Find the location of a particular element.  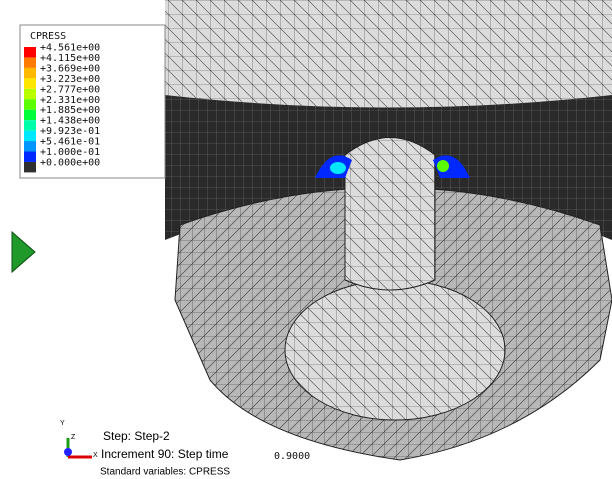

triad-z: Z is located at coordinates (73, 437).